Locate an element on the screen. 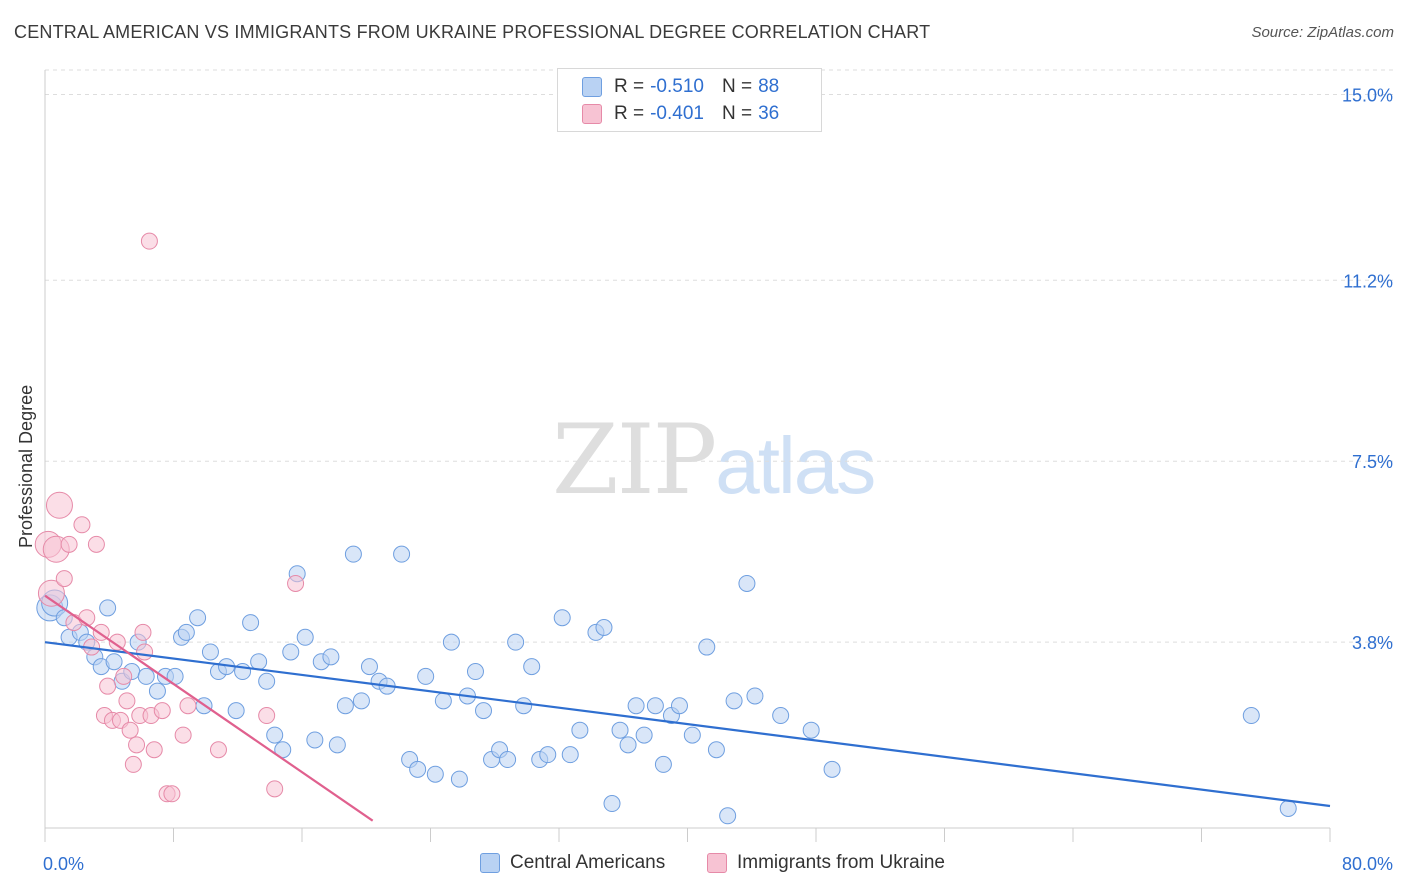 The width and height of the screenshot is (1406, 892). watermark: ZIPatlas is located at coordinates (714, 460).